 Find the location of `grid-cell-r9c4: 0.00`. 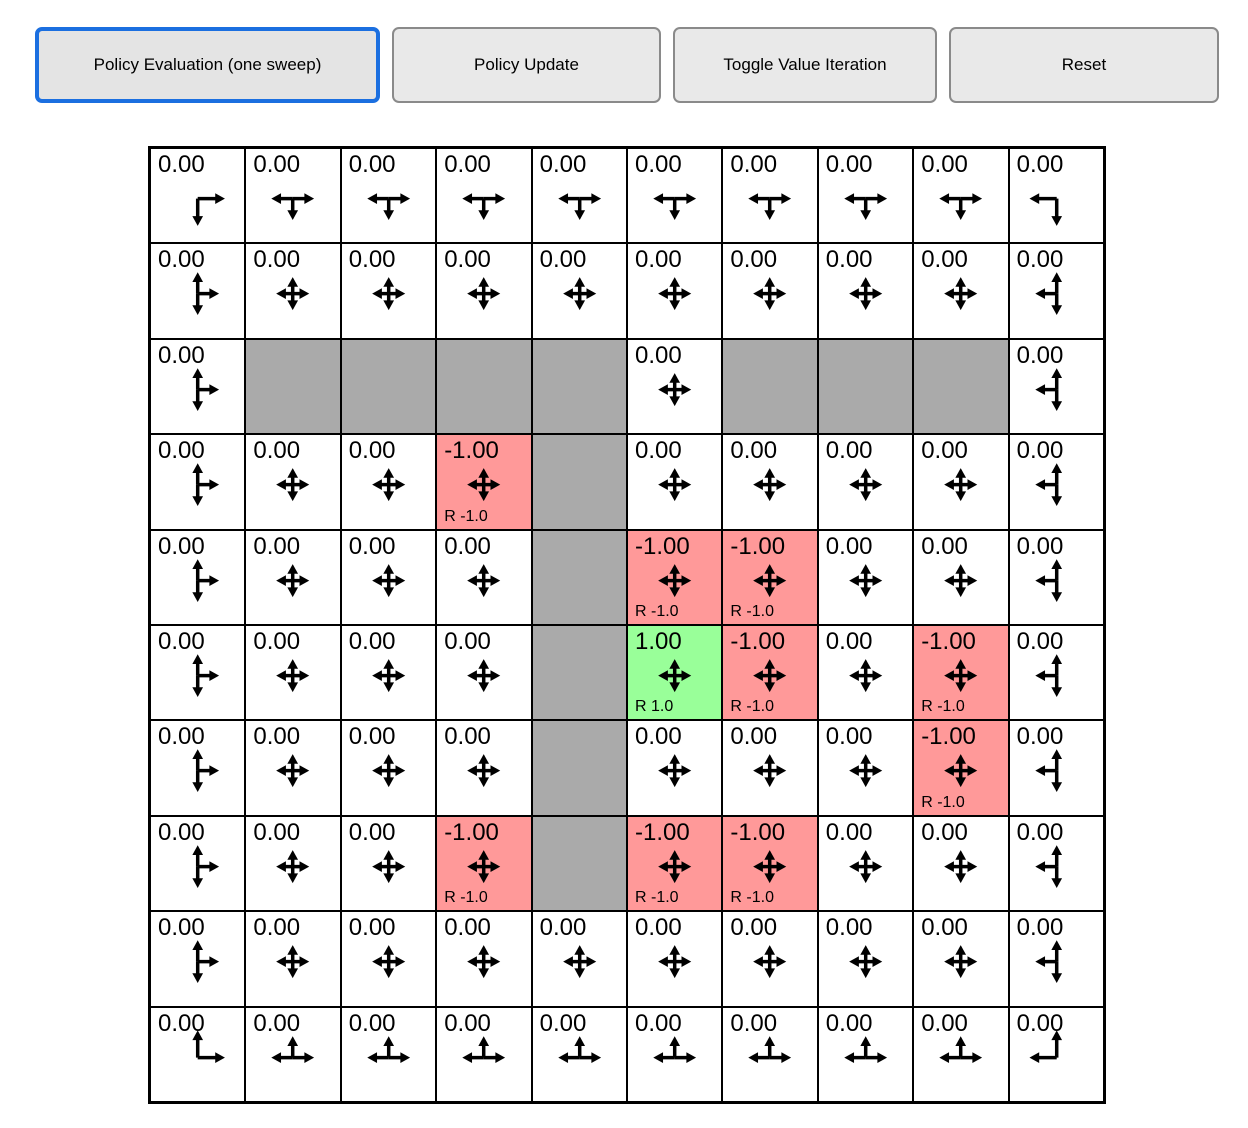

grid-cell-r9c4: 0.00 is located at coordinates (579, 1054).